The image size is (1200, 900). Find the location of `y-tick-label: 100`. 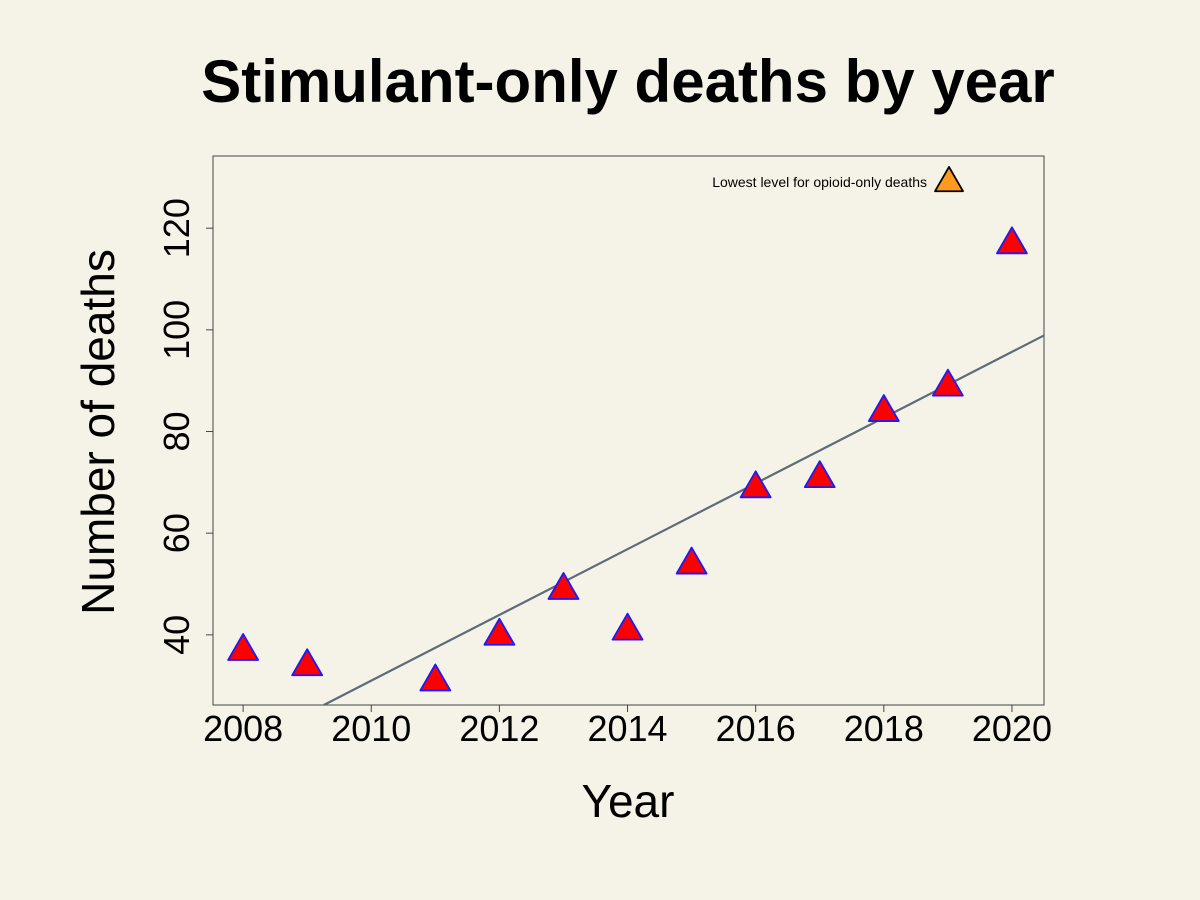

y-tick-label: 100 is located at coordinates (176, 330).